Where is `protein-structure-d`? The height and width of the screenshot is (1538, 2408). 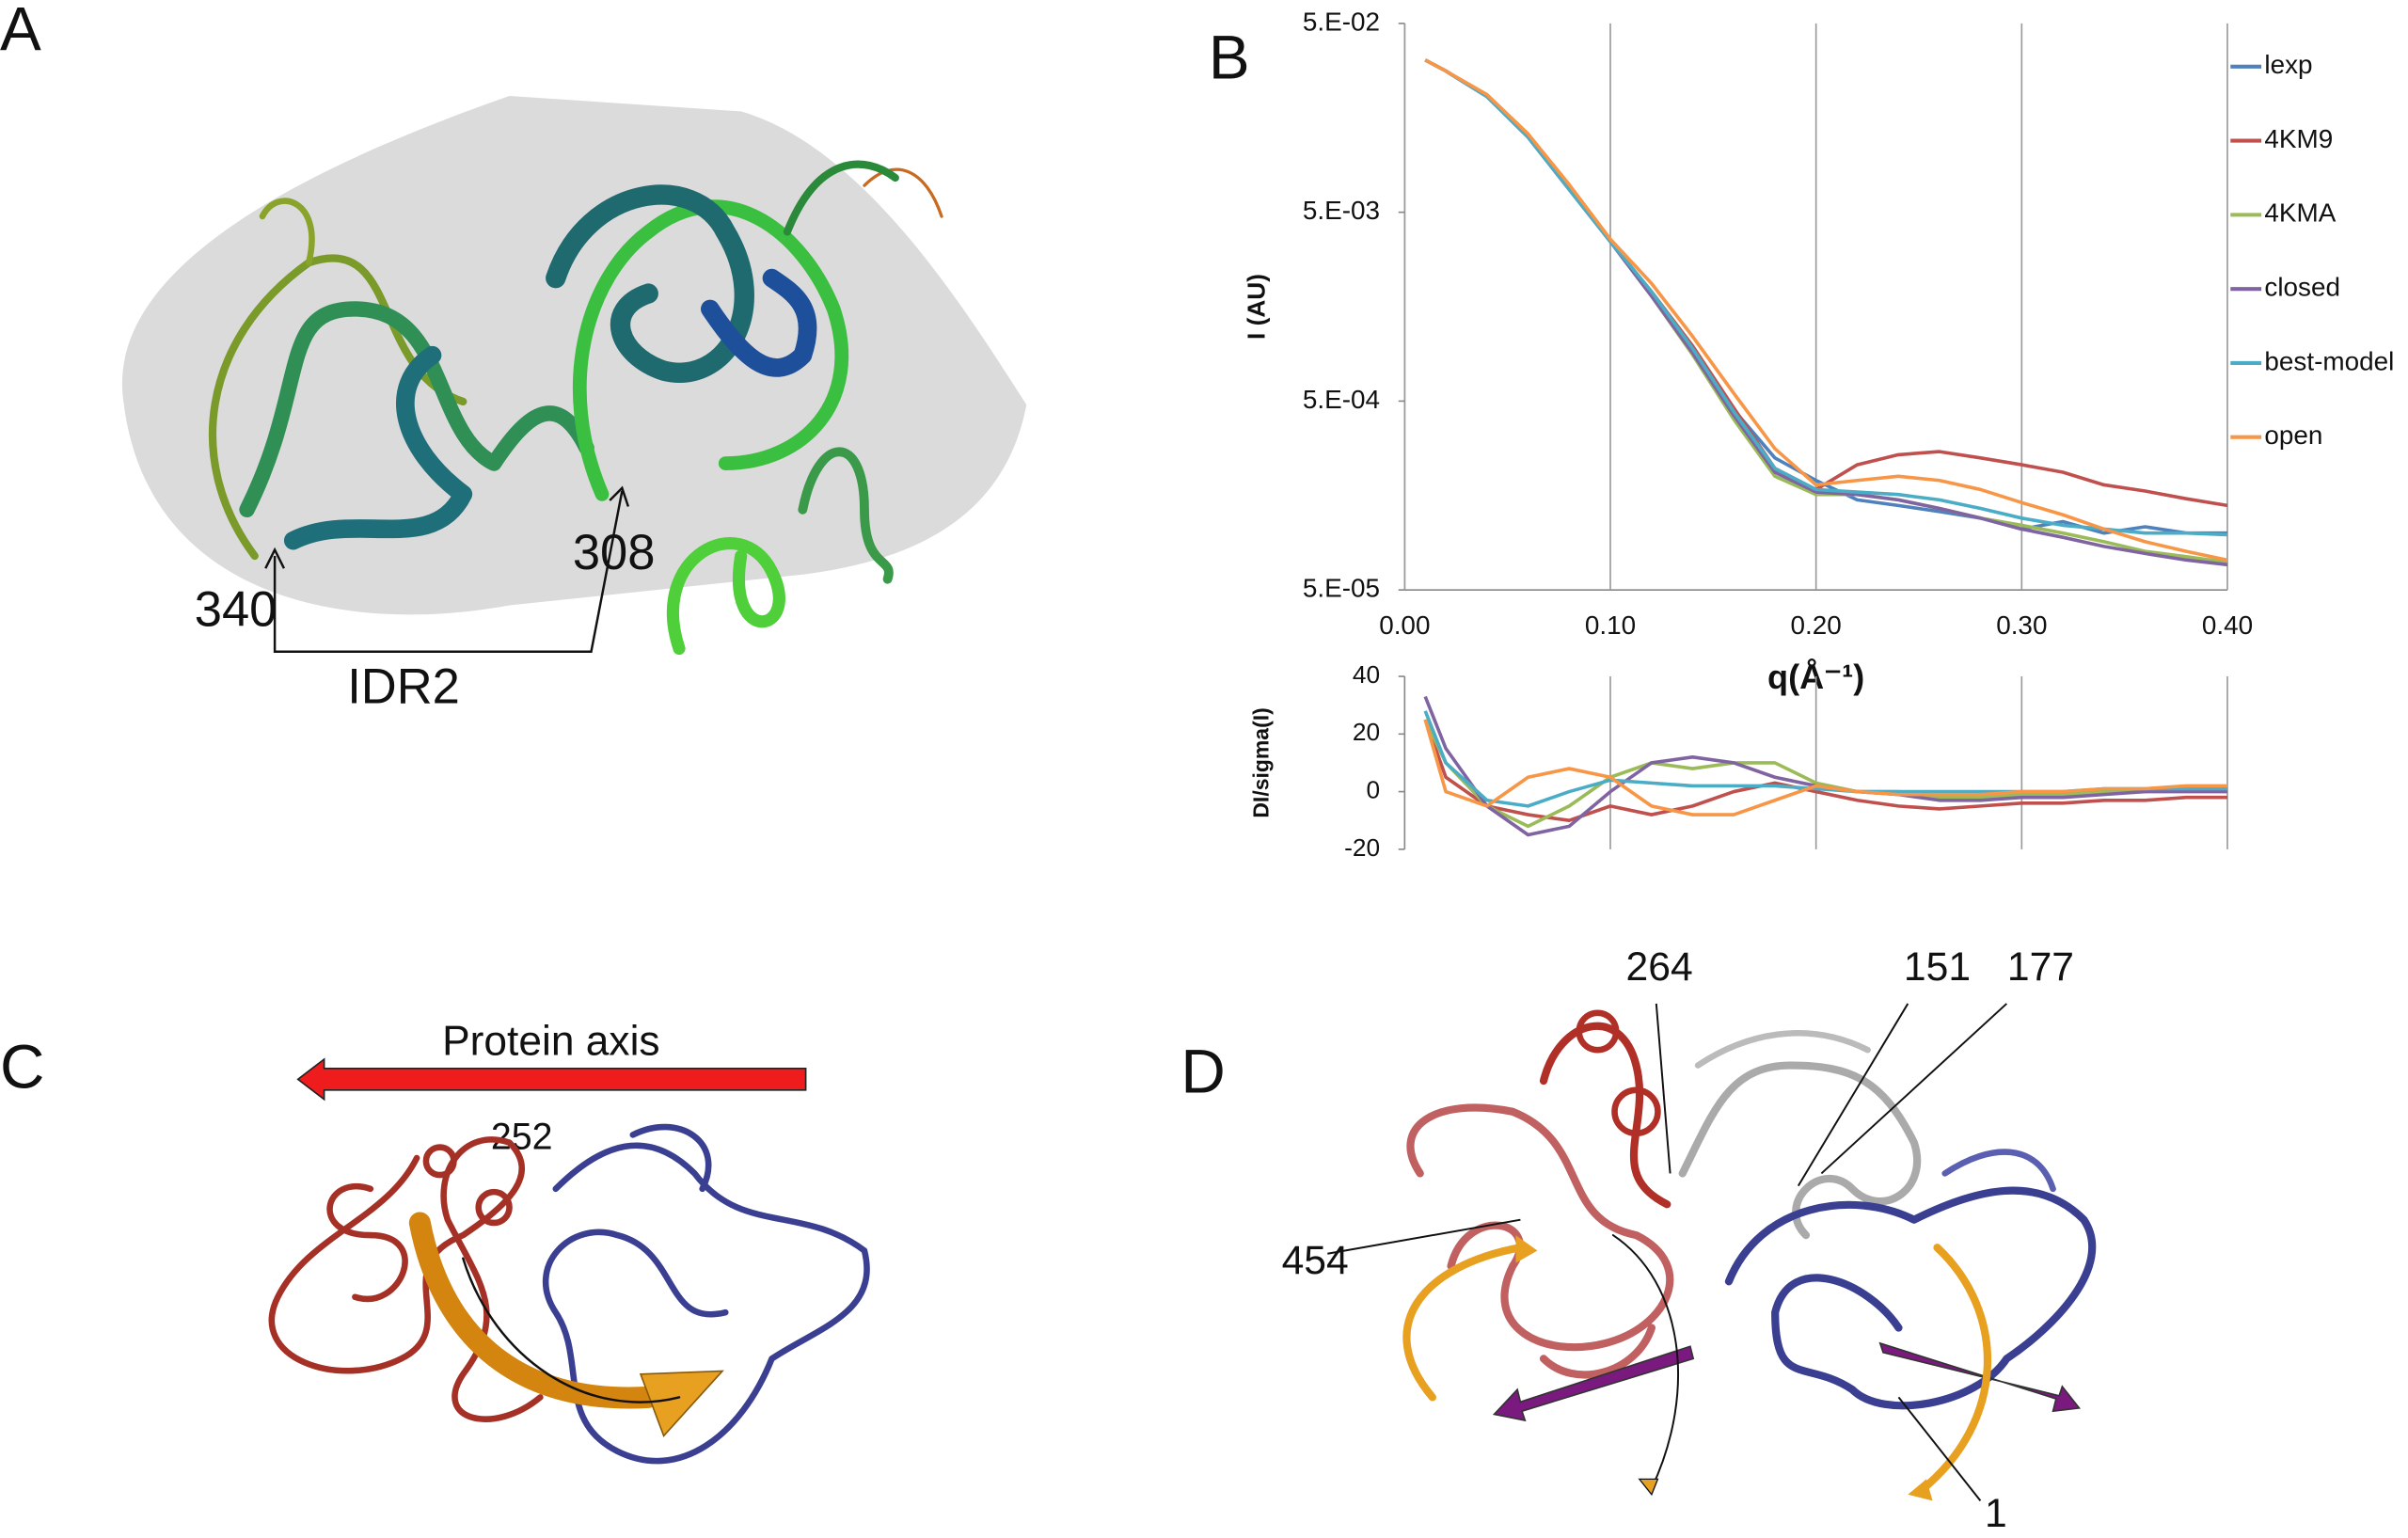 protein-structure-d is located at coordinates (1750, 1255).